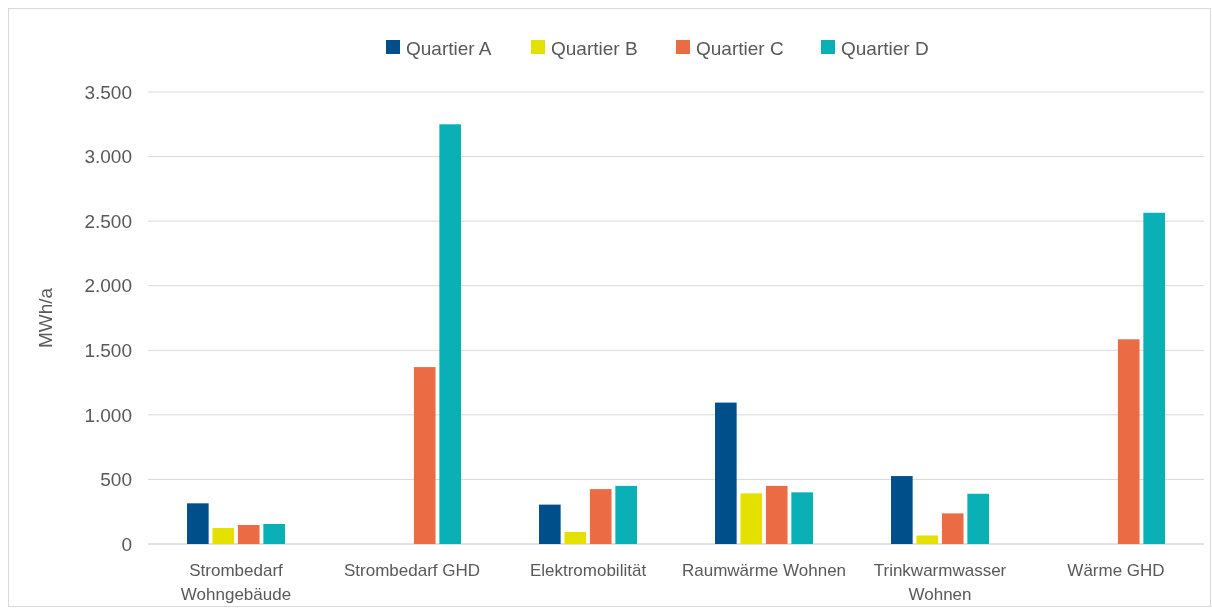 The height and width of the screenshot is (608, 1212). What do you see at coordinates (1116, 570) in the screenshot?
I see `x-tick-label: Wärme GHD` at bounding box center [1116, 570].